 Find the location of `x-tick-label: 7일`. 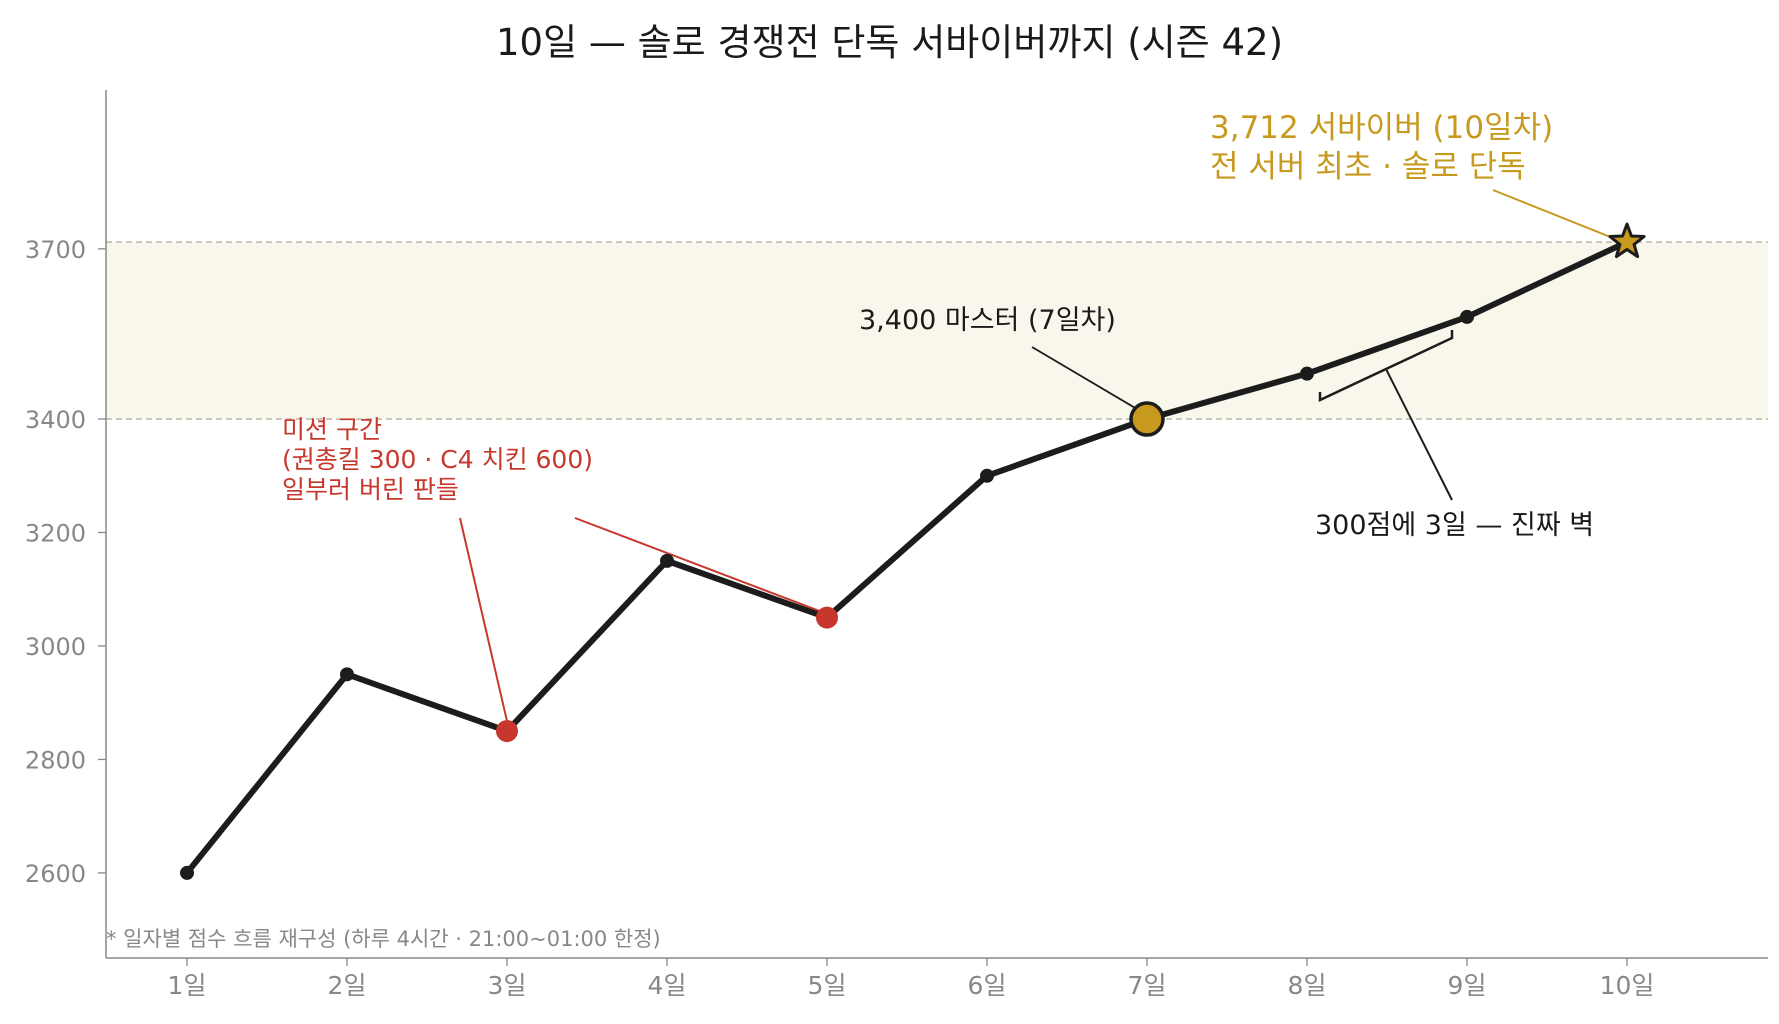

x-tick-label: 7일 is located at coordinates (1147, 985).